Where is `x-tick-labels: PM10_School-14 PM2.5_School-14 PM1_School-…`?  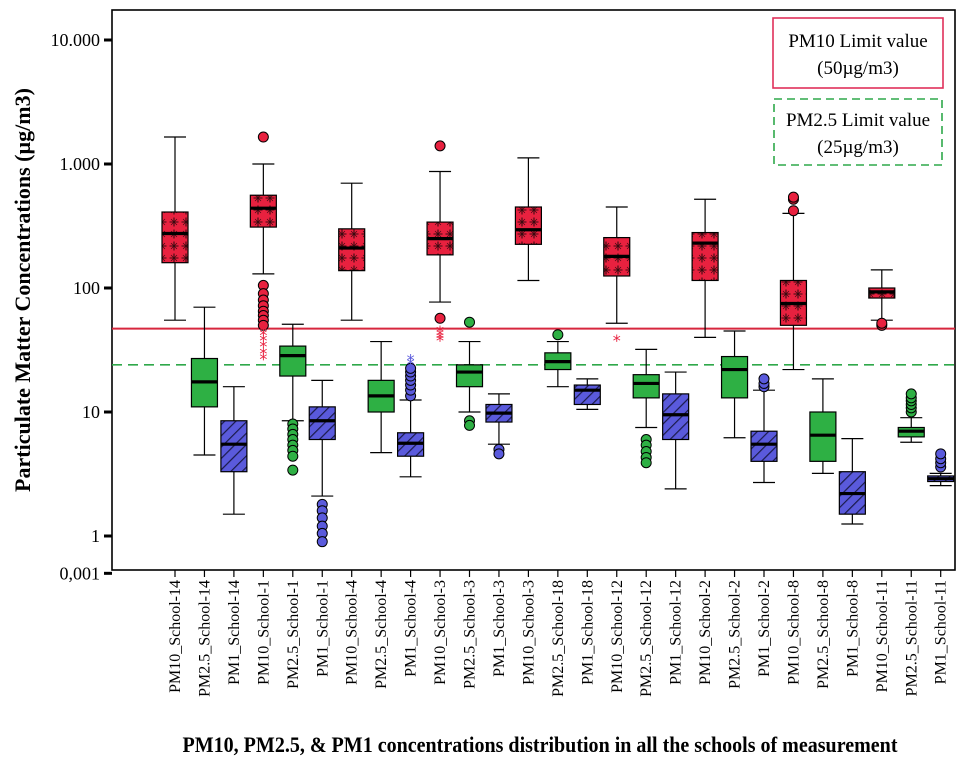 x-tick-labels: PM10_School-14 PM2.5_School-14 PM1_School-… is located at coordinates (558, 633).